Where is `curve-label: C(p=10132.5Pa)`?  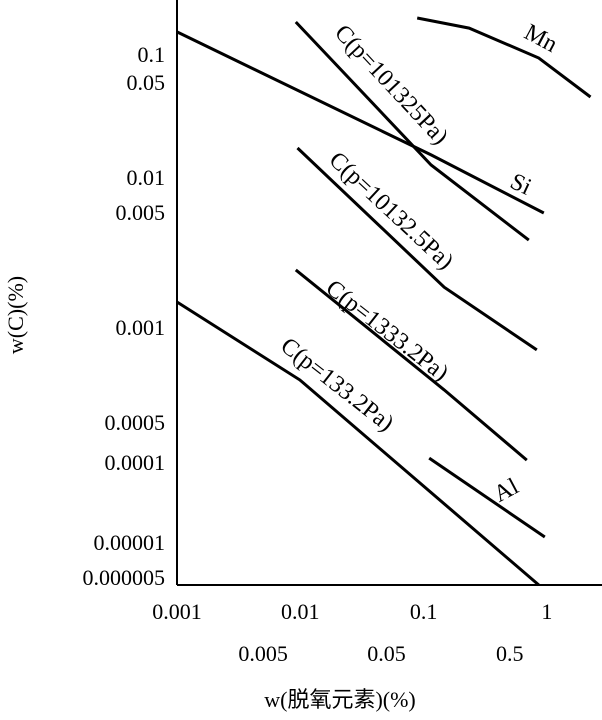
curve-label: C(p=10132.5Pa) is located at coordinates (391, 211).